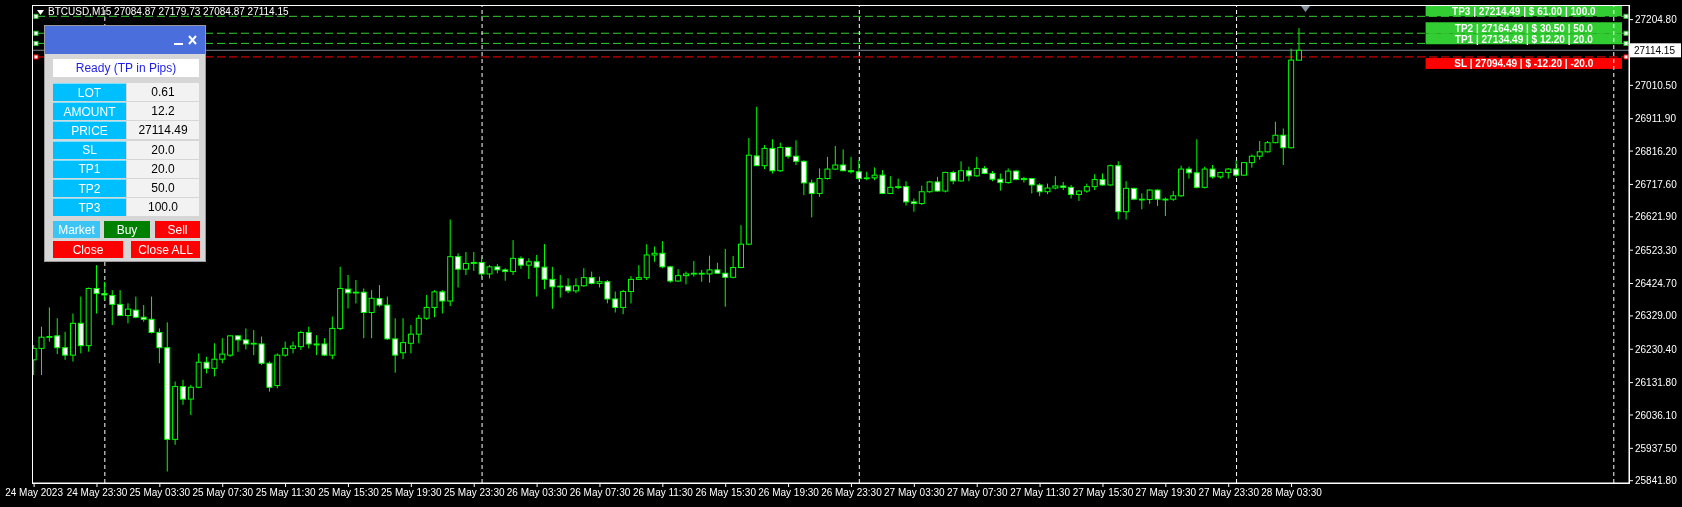 The width and height of the screenshot is (1682, 507). What do you see at coordinates (1655, 51) in the screenshot?
I see `ref-line-label: 27114.15` at bounding box center [1655, 51].